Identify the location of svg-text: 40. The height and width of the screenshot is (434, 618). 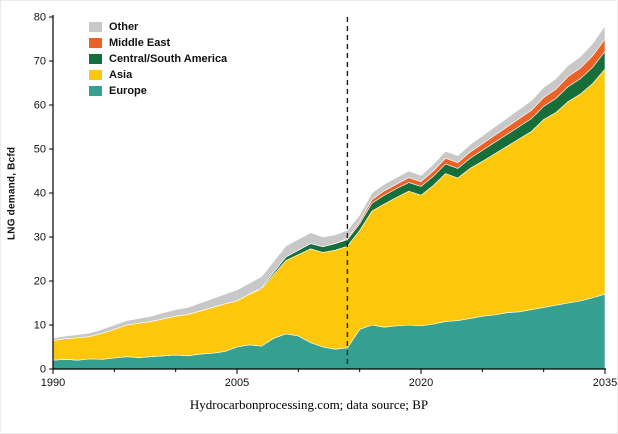
(40, 194).